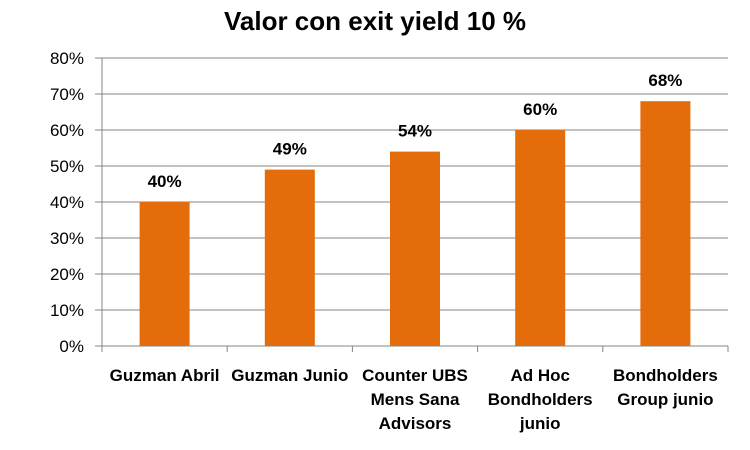  Describe the element at coordinates (67, 58) in the screenshot. I see `y-tick-label: 80%` at that location.